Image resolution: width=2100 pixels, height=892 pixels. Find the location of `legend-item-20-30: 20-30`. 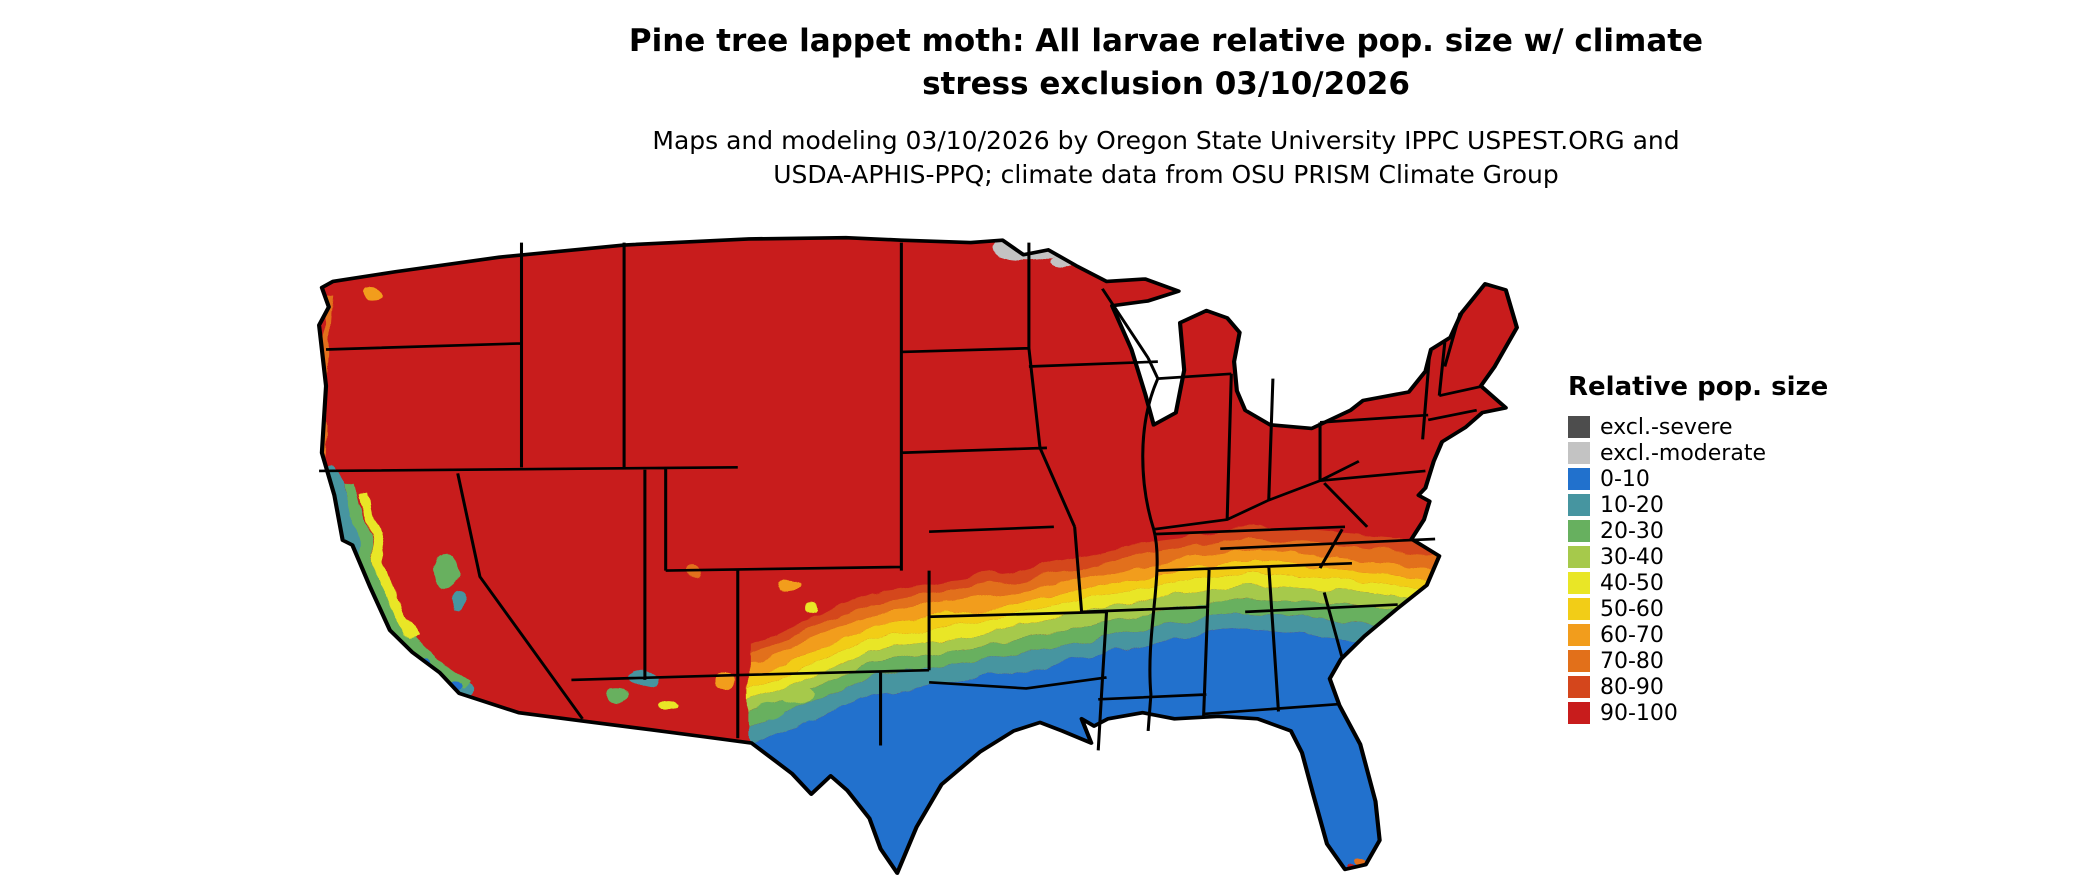

legend-item-20-30: 20-30 is located at coordinates (1733, 531).